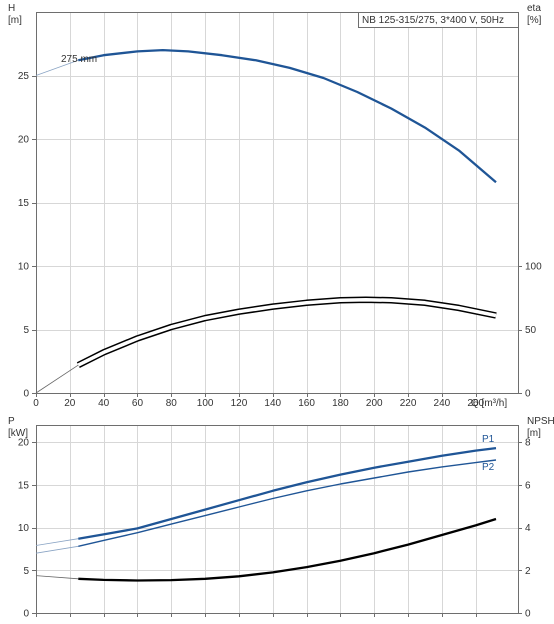 This screenshot has width=554, height=624. I want to click on y-right-tick-label: 2, so click(528, 571).